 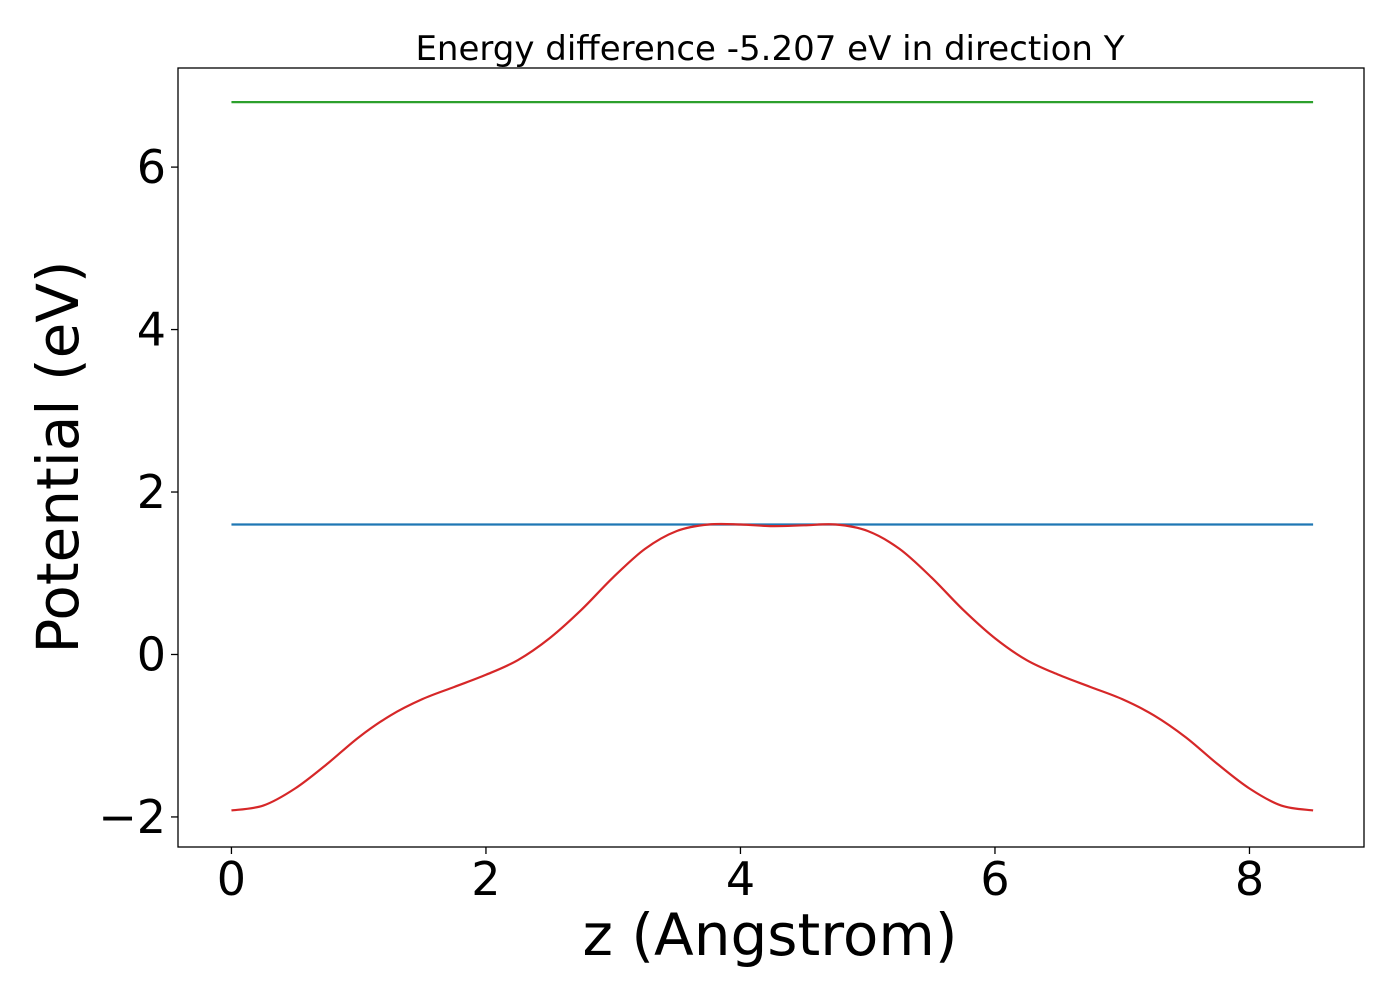 What do you see at coordinates (485, 879) in the screenshot?
I see `x-tick-label: 2` at bounding box center [485, 879].